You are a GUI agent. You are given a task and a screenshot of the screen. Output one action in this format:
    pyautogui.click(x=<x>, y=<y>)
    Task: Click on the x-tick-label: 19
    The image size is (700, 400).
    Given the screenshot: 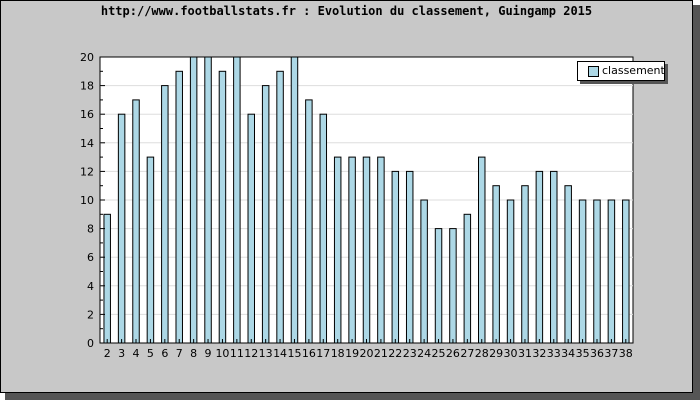 What is the action you would take?
    pyautogui.click(x=352, y=353)
    